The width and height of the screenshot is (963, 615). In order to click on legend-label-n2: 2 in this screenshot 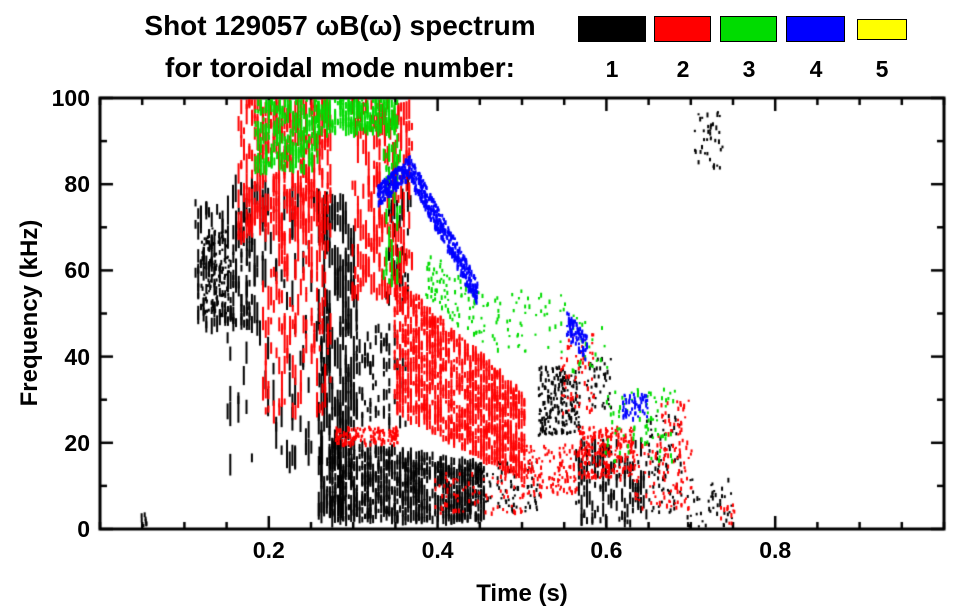, I will do `click(683, 69)`.